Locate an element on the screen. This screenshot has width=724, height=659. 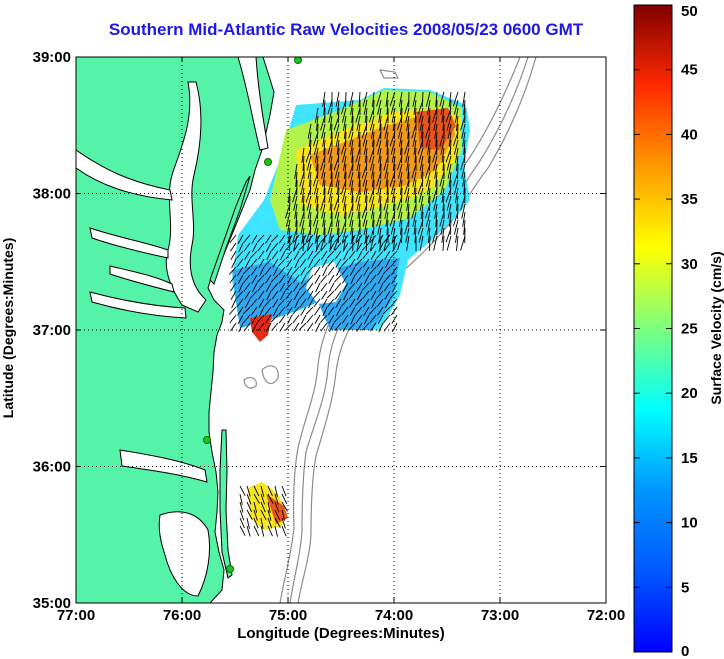
y-axis-label: Latitude (Degrees:Minutes) is located at coordinates (8, 328).